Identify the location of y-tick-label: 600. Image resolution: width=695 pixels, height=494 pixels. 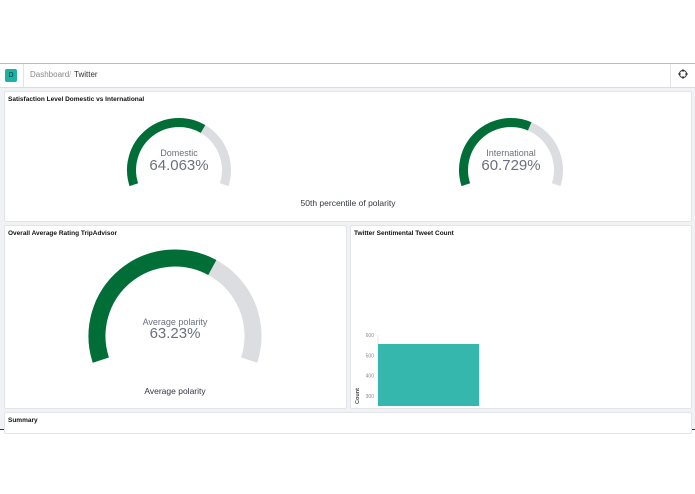
(370, 336).